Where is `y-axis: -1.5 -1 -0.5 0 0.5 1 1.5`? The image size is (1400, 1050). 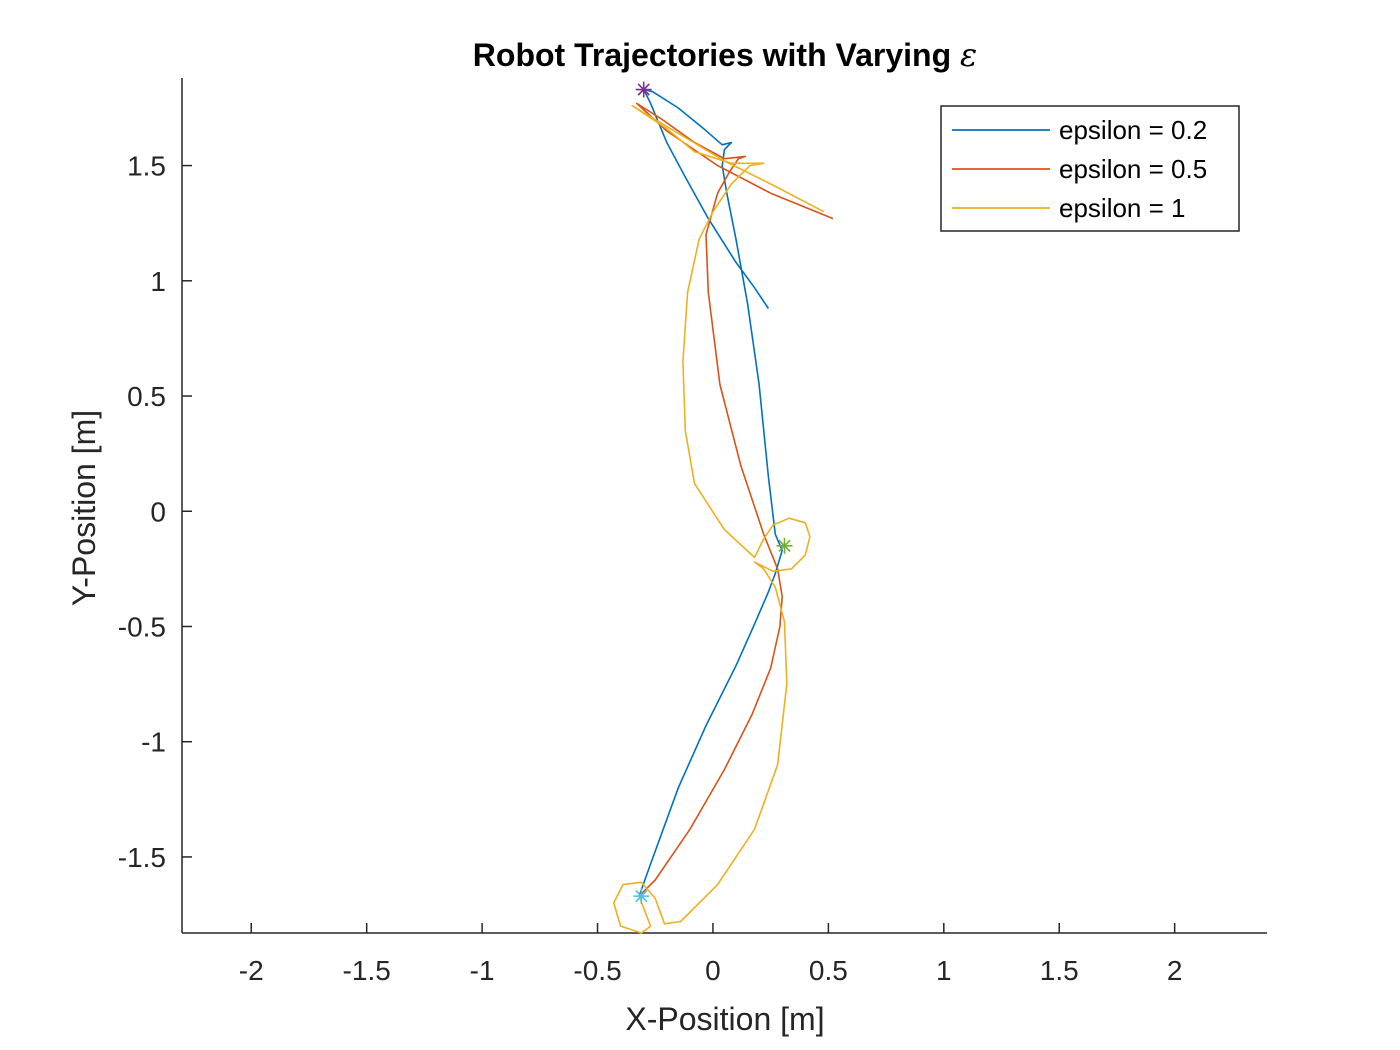 y-axis: -1.5 -1 -0.5 0 0.5 1 1.5 is located at coordinates (155, 505).